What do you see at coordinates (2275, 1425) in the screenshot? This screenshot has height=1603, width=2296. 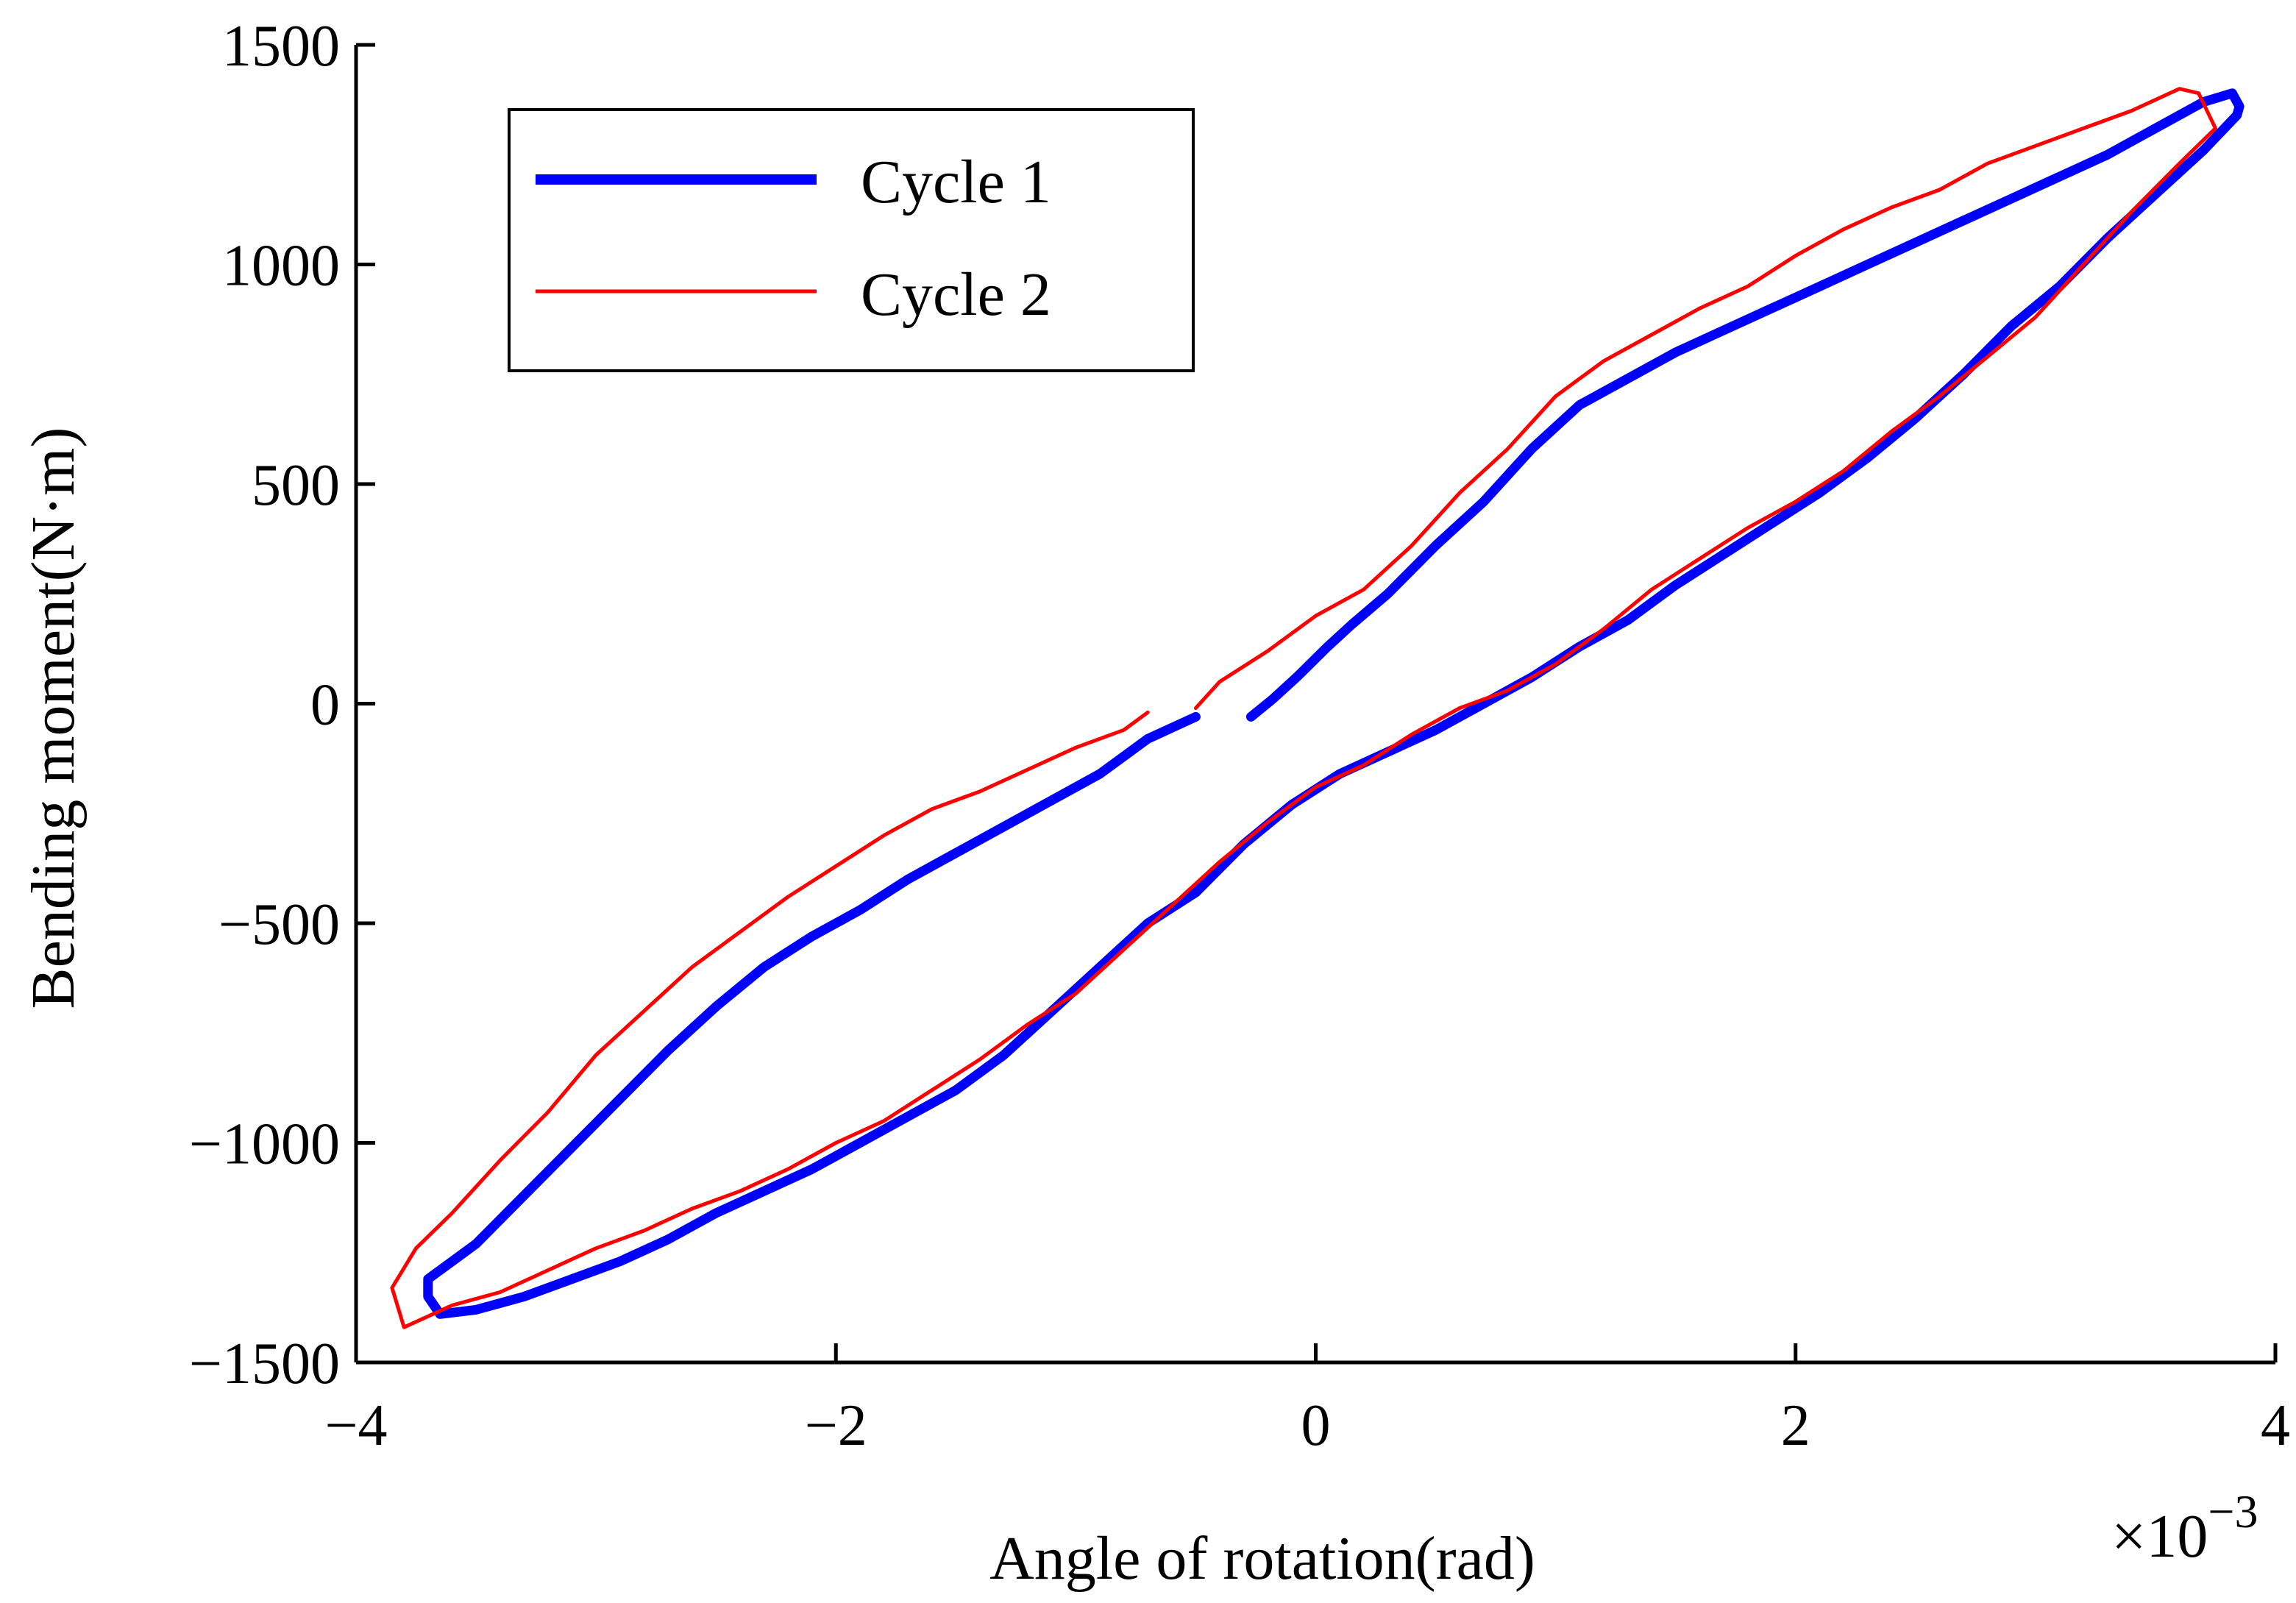 I see `x-tick-label: 4` at bounding box center [2275, 1425].